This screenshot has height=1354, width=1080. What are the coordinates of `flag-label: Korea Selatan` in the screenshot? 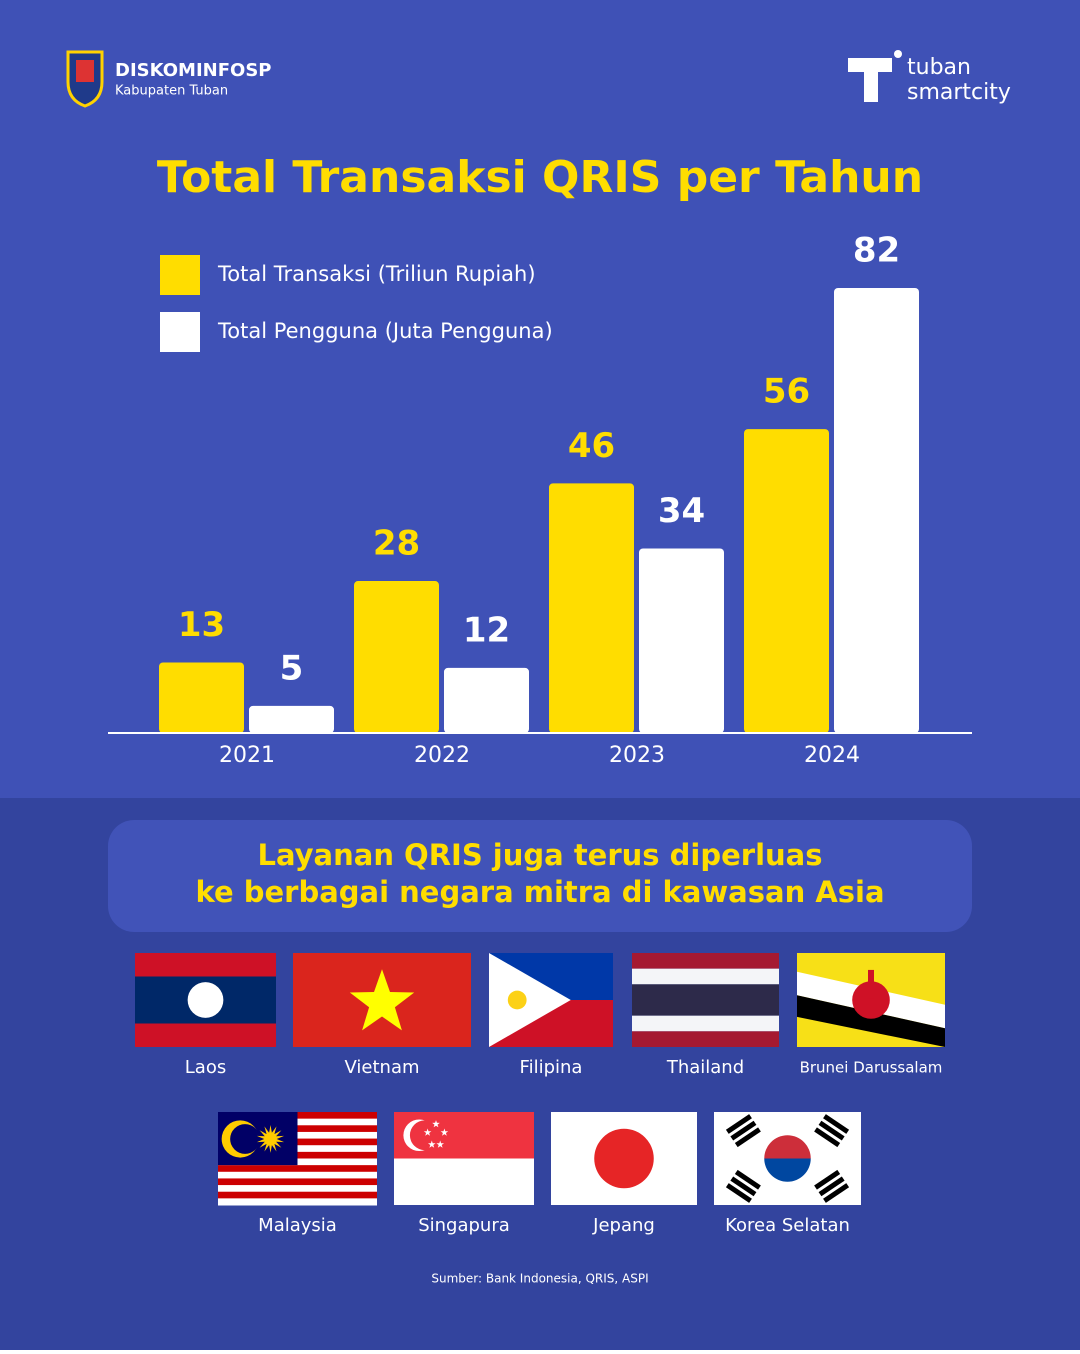 It's located at (787, 1225).